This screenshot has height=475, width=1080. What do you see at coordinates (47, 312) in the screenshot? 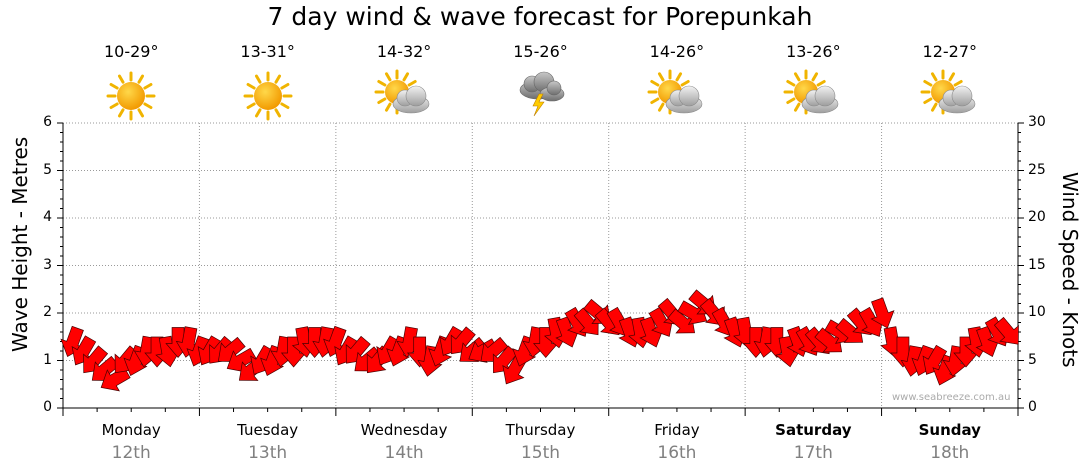
I see `left-tick-label: 2` at bounding box center [47, 312].